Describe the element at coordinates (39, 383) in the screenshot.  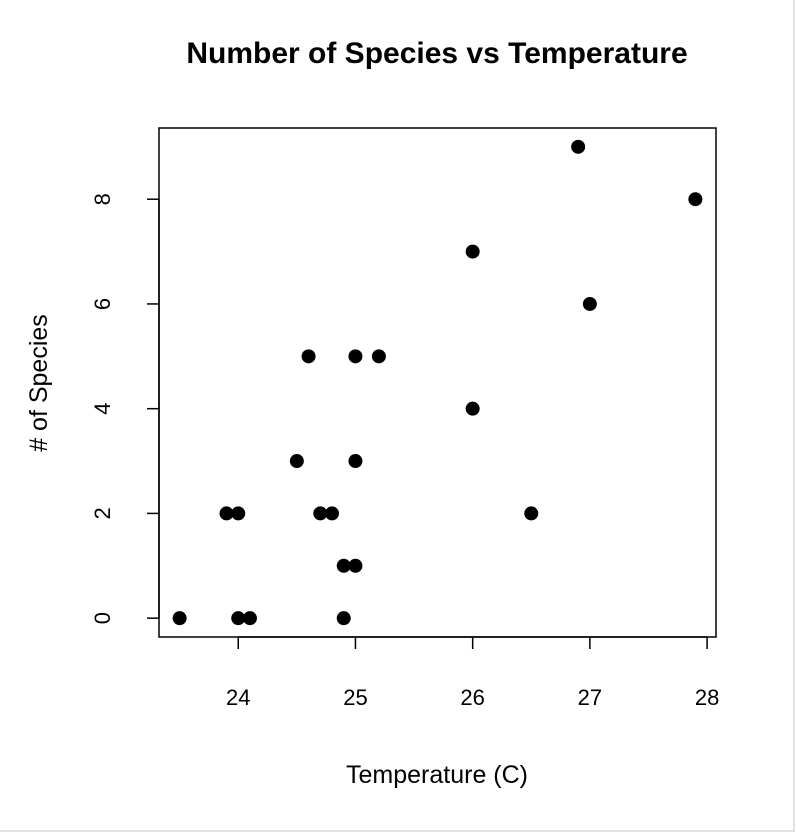
I see `y-axis-label: # of Species` at that location.